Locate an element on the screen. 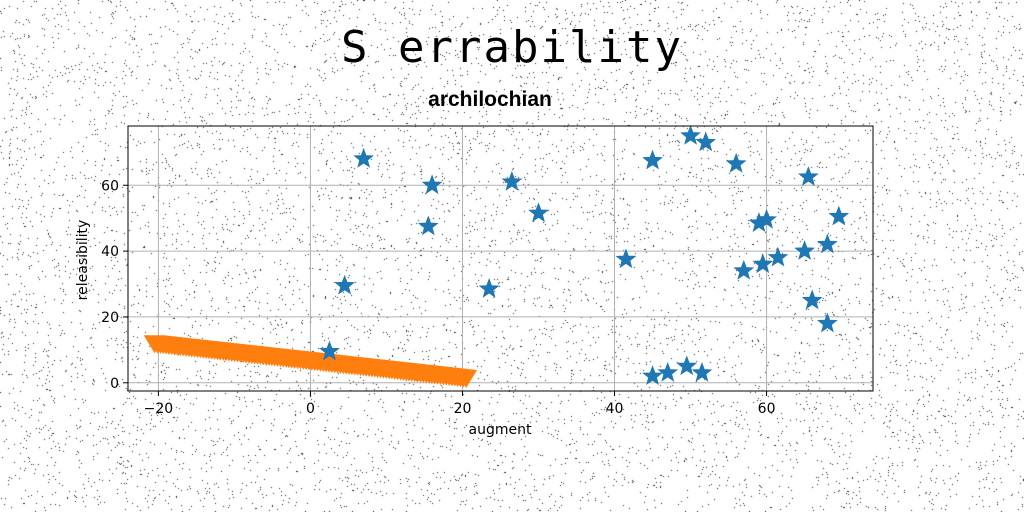 The width and height of the screenshot is (1024, 512). series-triangles is located at coordinates (310, 361).